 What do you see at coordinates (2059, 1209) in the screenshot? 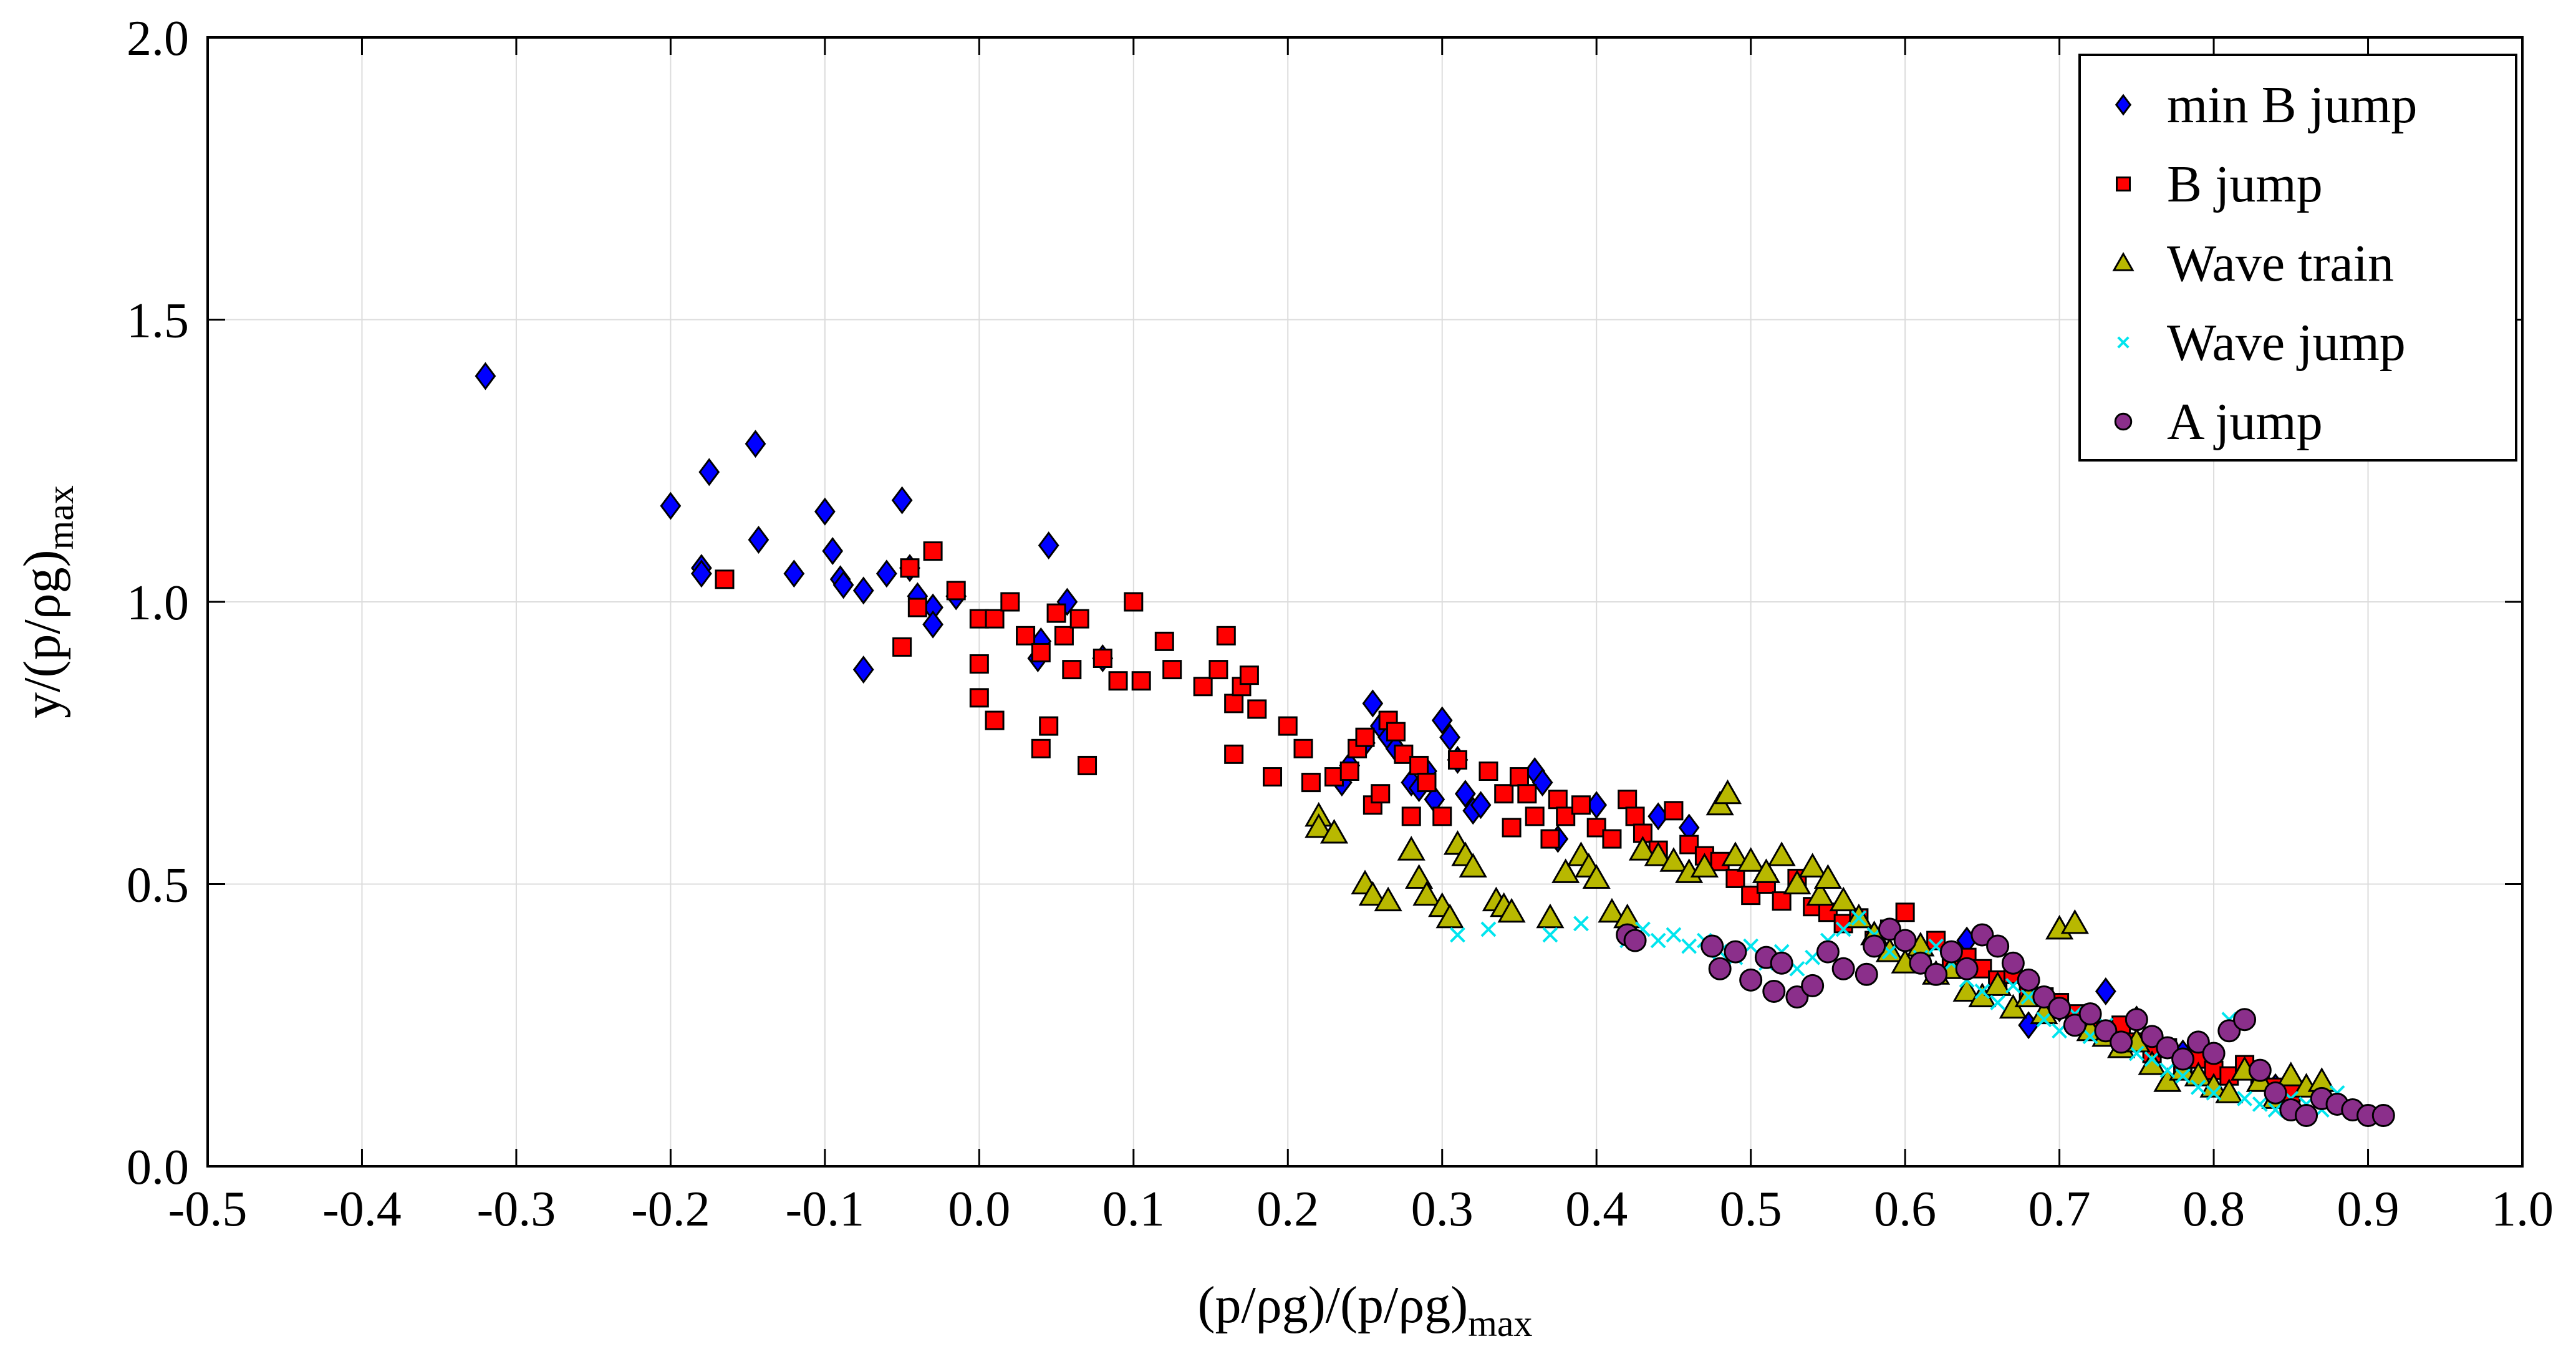
I see `x-tick-label: 0.7` at bounding box center [2059, 1209].